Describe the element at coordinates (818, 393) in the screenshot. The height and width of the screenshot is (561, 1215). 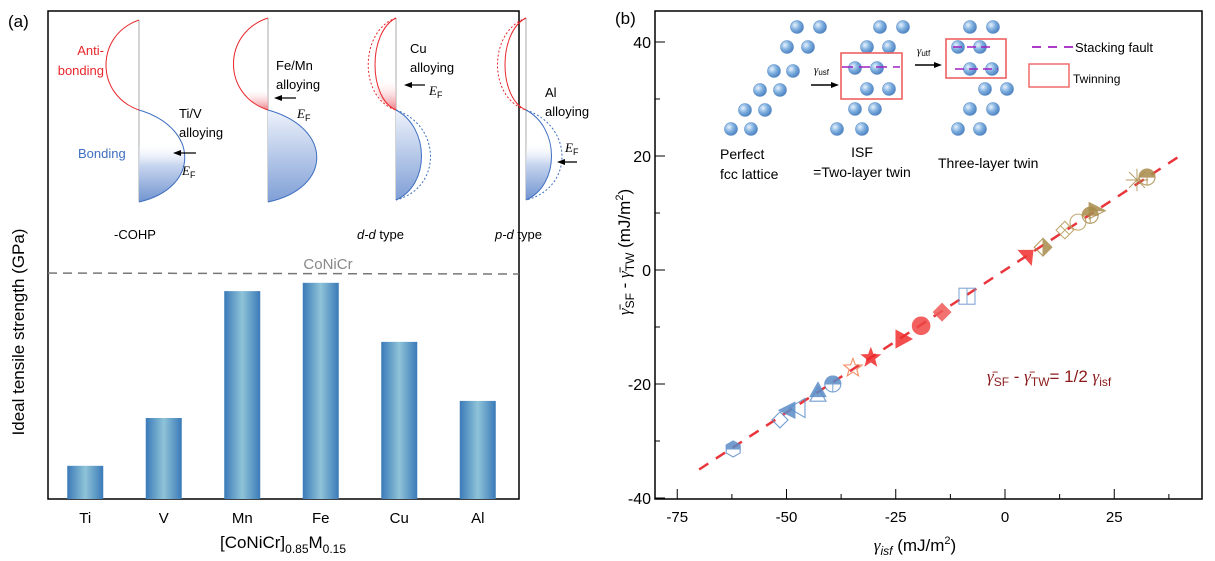
I see `data-point-triangle-up-open` at that location.